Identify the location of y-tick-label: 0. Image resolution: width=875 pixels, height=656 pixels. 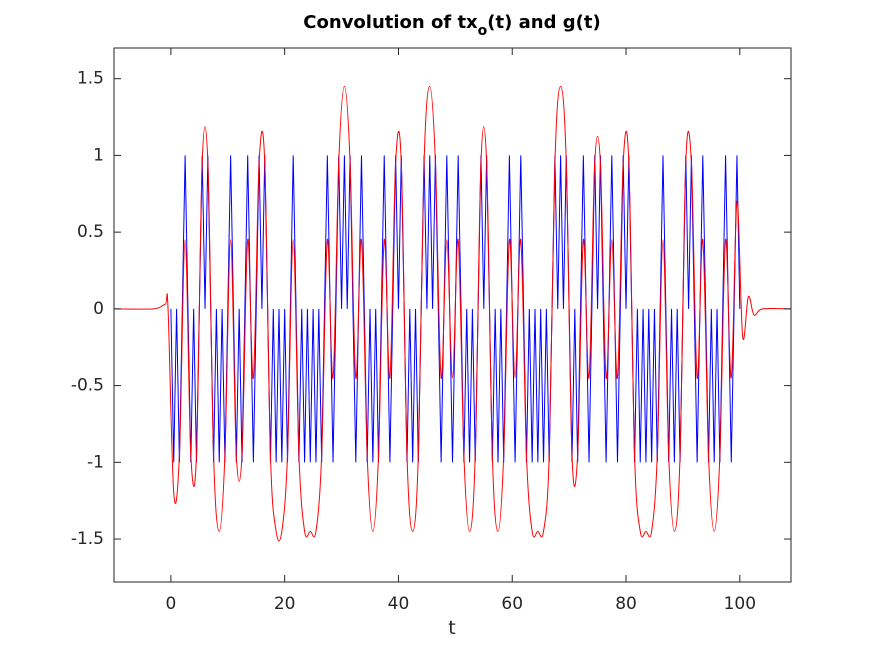
(98, 309).